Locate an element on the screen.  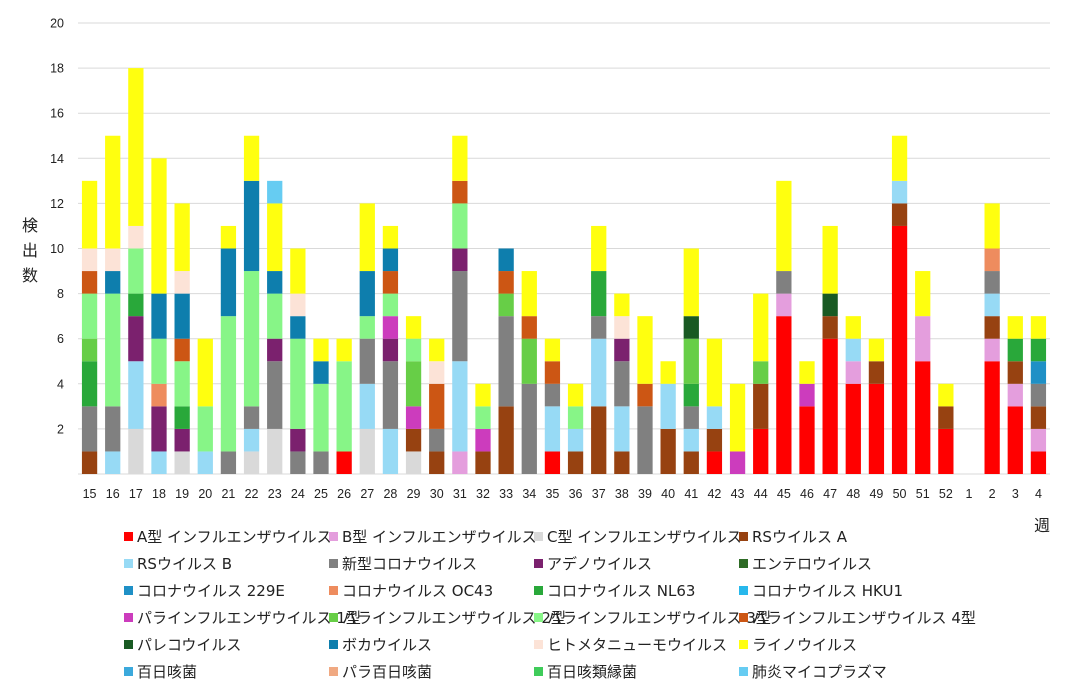
legend-label: RSウイルス B is located at coordinates (185, 563).